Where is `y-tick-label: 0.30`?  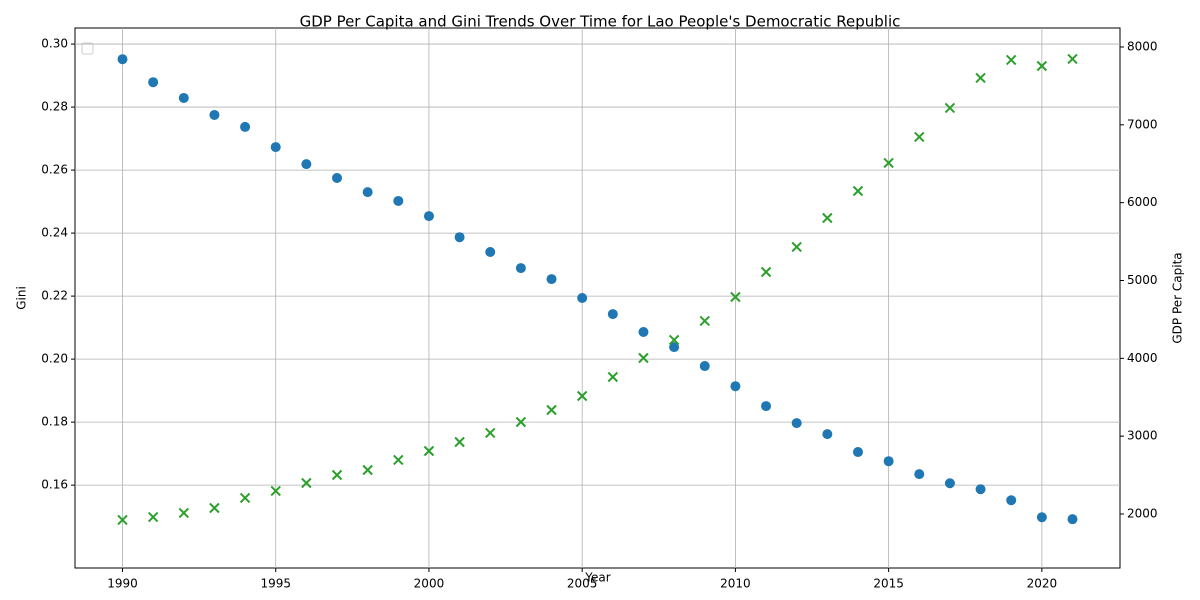 y-tick-label: 0.30 is located at coordinates (54, 44).